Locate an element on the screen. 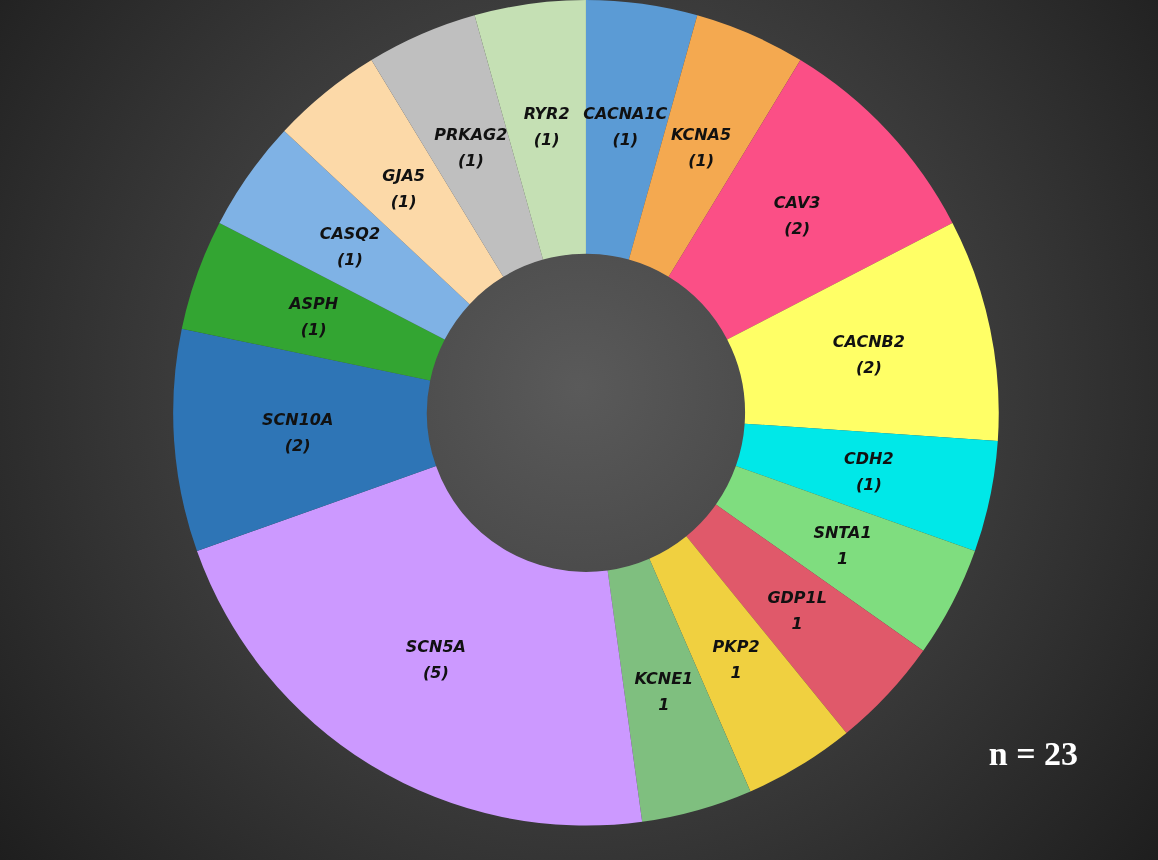 This screenshot has width=1158, height=860. slice-label: CDH2 is located at coordinates (869, 459).